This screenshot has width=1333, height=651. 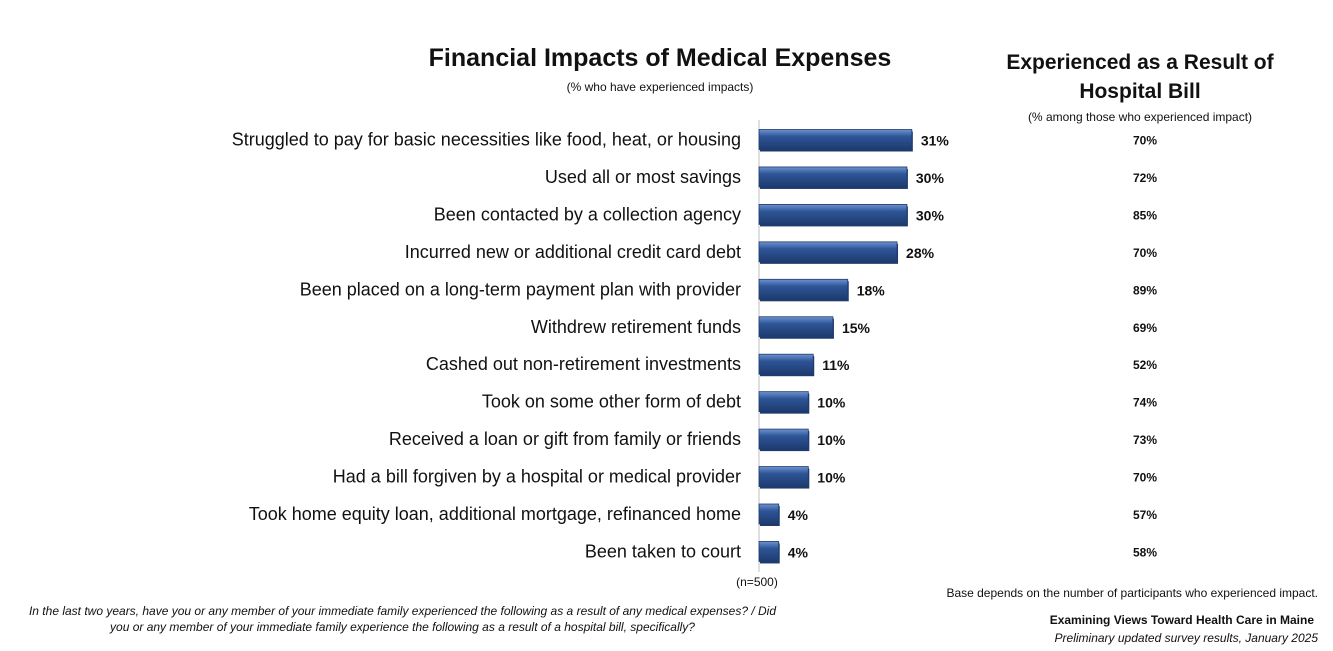 What do you see at coordinates (1145, 515) in the screenshot?
I see `hospital-value-label: 57%` at bounding box center [1145, 515].